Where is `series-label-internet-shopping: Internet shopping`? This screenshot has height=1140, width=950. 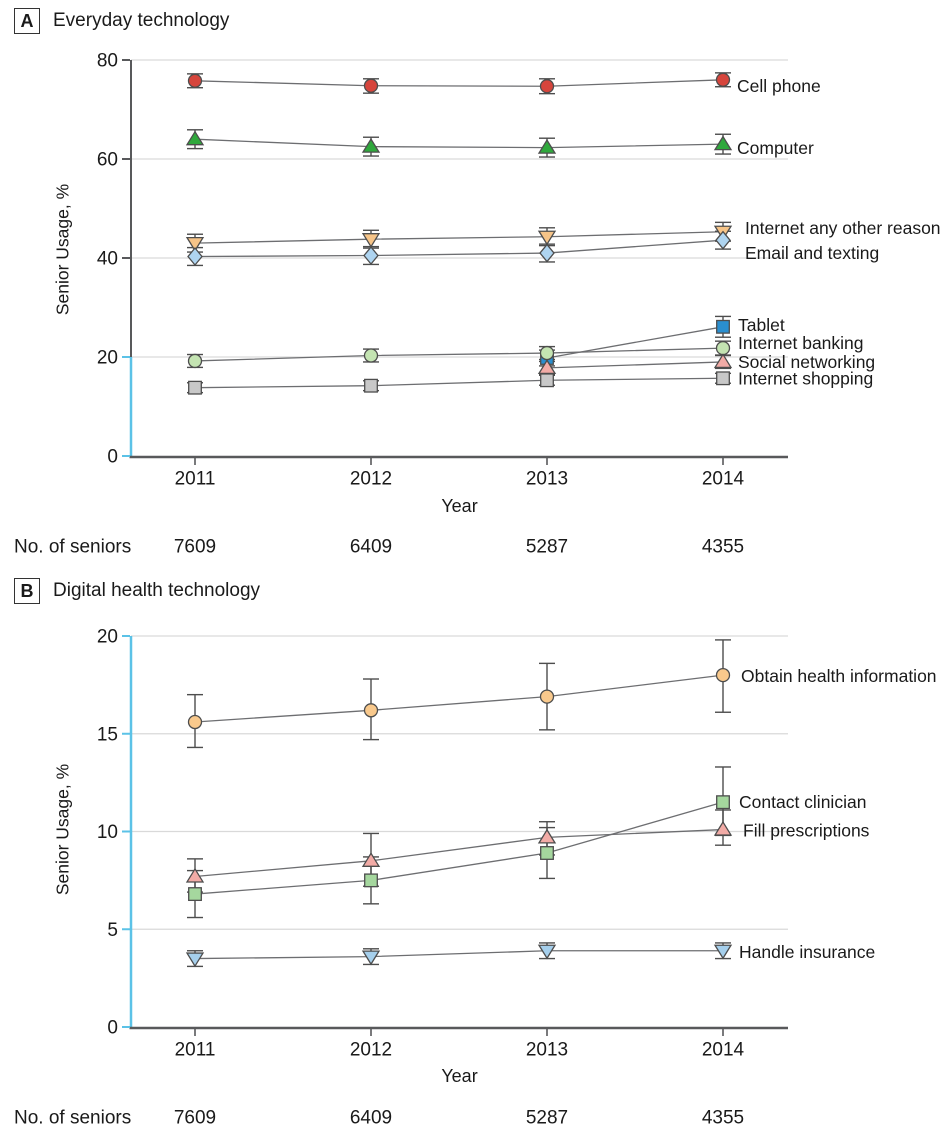 series-label-internet-shopping: Internet shopping is located at coordinates (805, 378).